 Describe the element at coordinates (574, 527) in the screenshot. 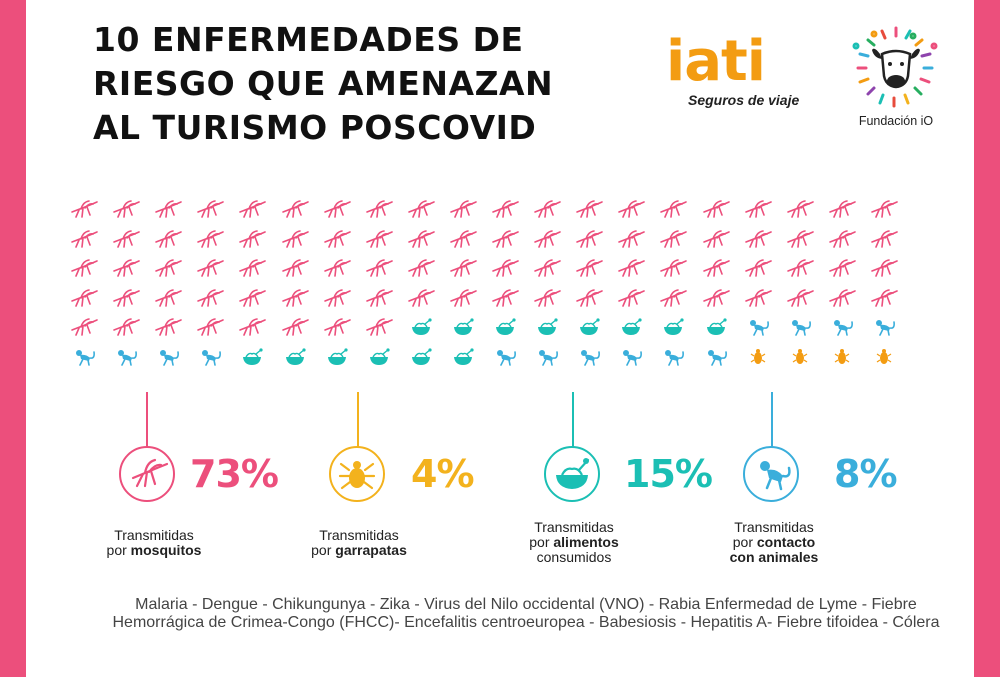

I see `food-label-line1: Transmitidas` at that location.